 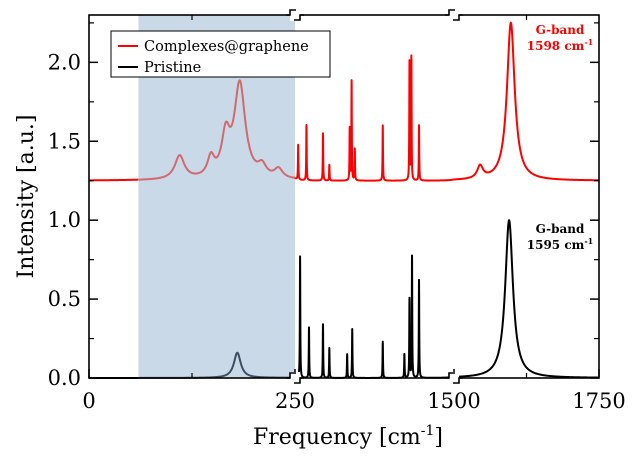 I want to click on legend-label: Complexes@graphene, so click(x=226, y=47).